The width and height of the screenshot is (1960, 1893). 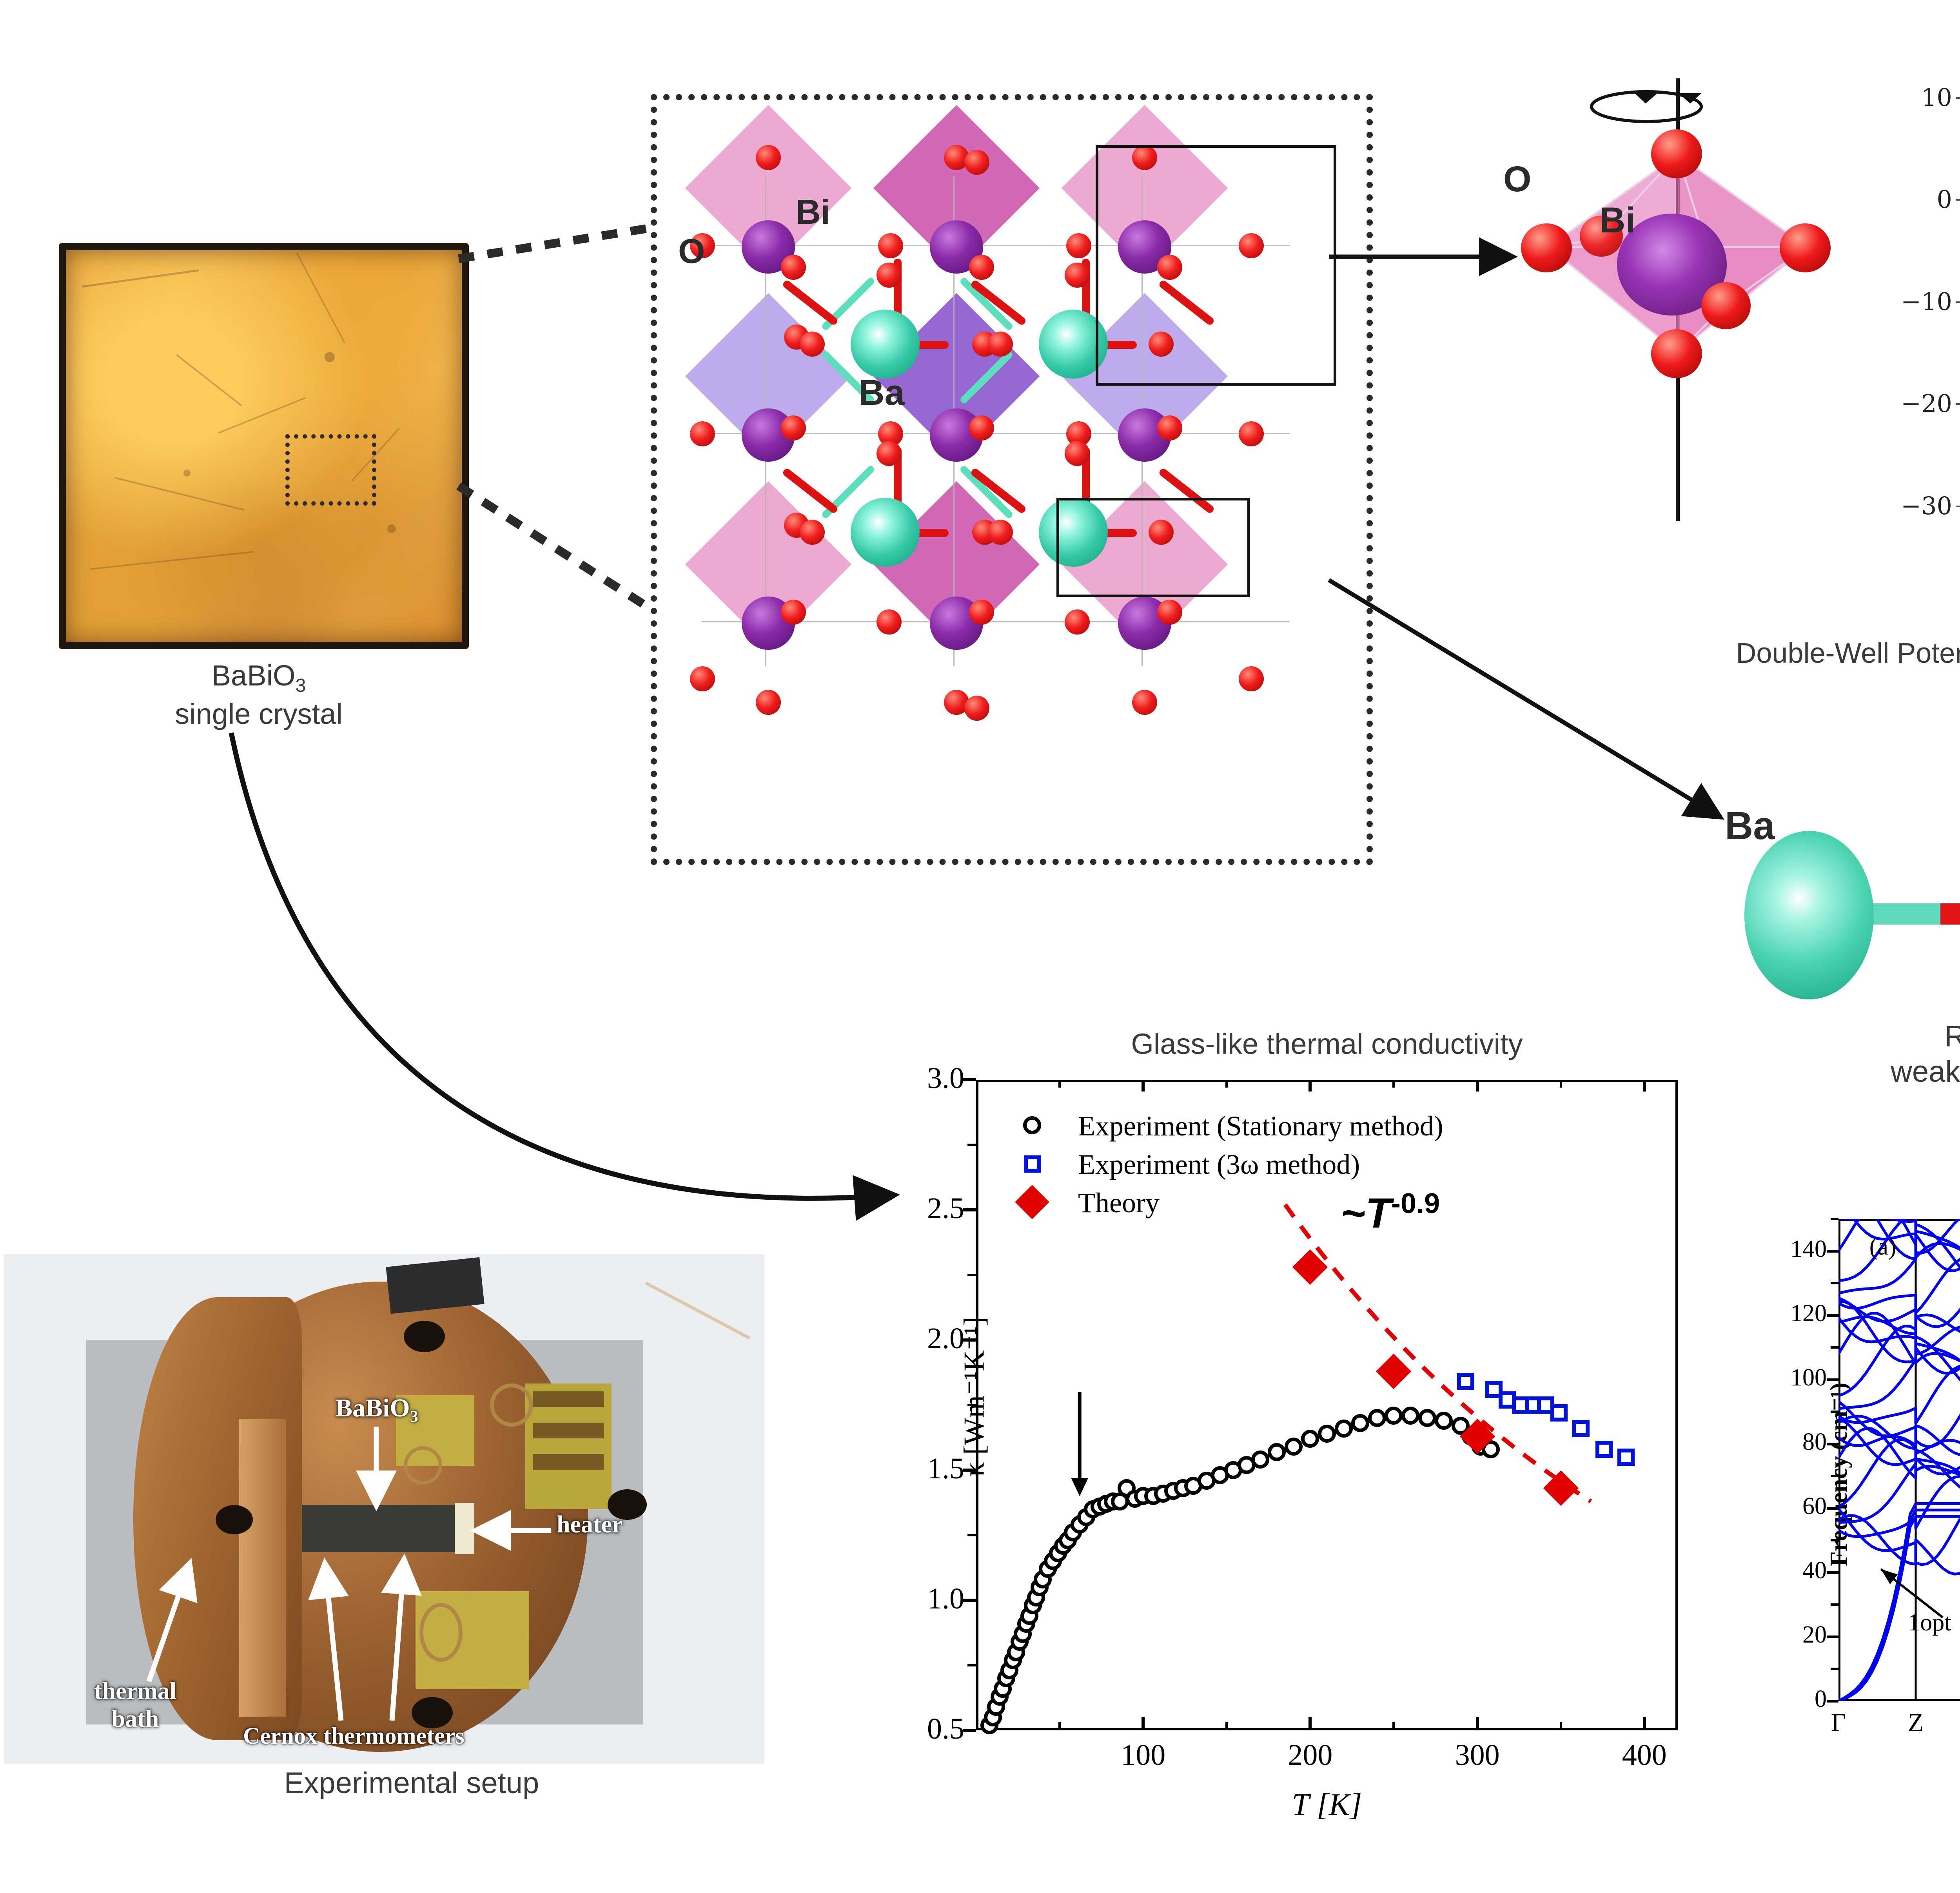 What do you see at coordinates (564, 976) in the screenshot?
I see `arrow-to-setup` at bounding box center [564, 976].